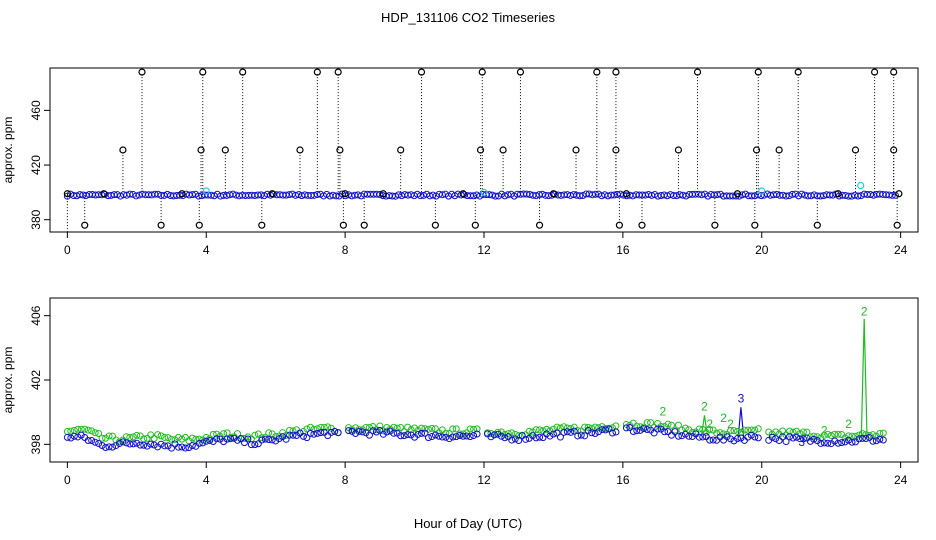 This screenshot has width=936, height=540. What do you see at coordinates (741, 422) in the screenshot?
I see `spike-line` at bounding box center [741, 422].